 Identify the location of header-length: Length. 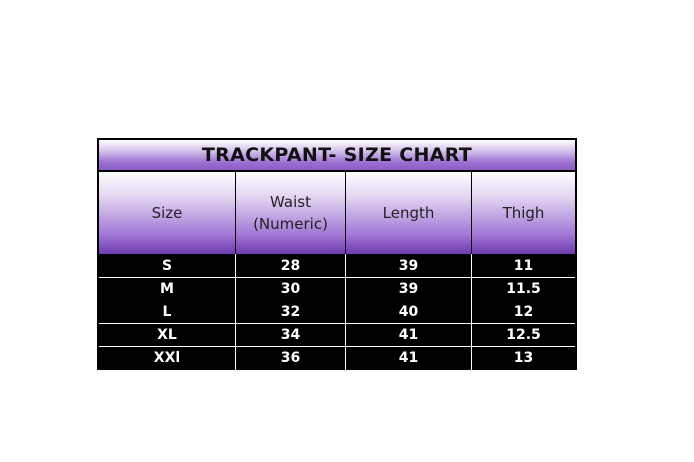
(408, 213).